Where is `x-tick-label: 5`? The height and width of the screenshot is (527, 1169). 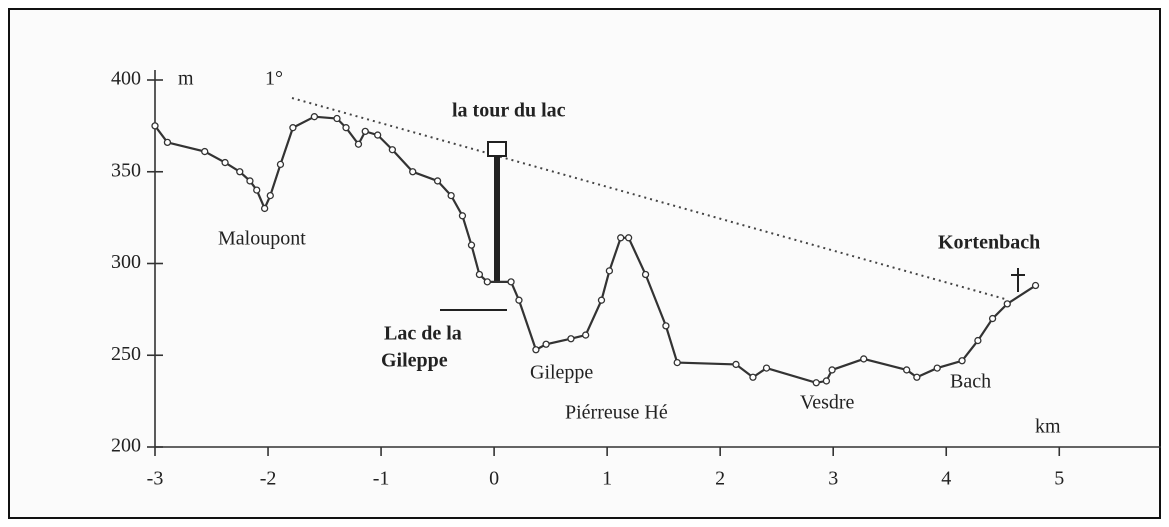 x-tick-label: 5 is located at coordinates (1059, 479).